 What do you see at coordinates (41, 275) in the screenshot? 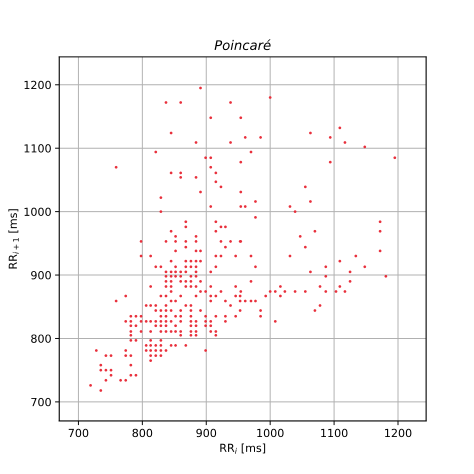
I see `y-tick-label: 900` at bounding box center [41, 275].